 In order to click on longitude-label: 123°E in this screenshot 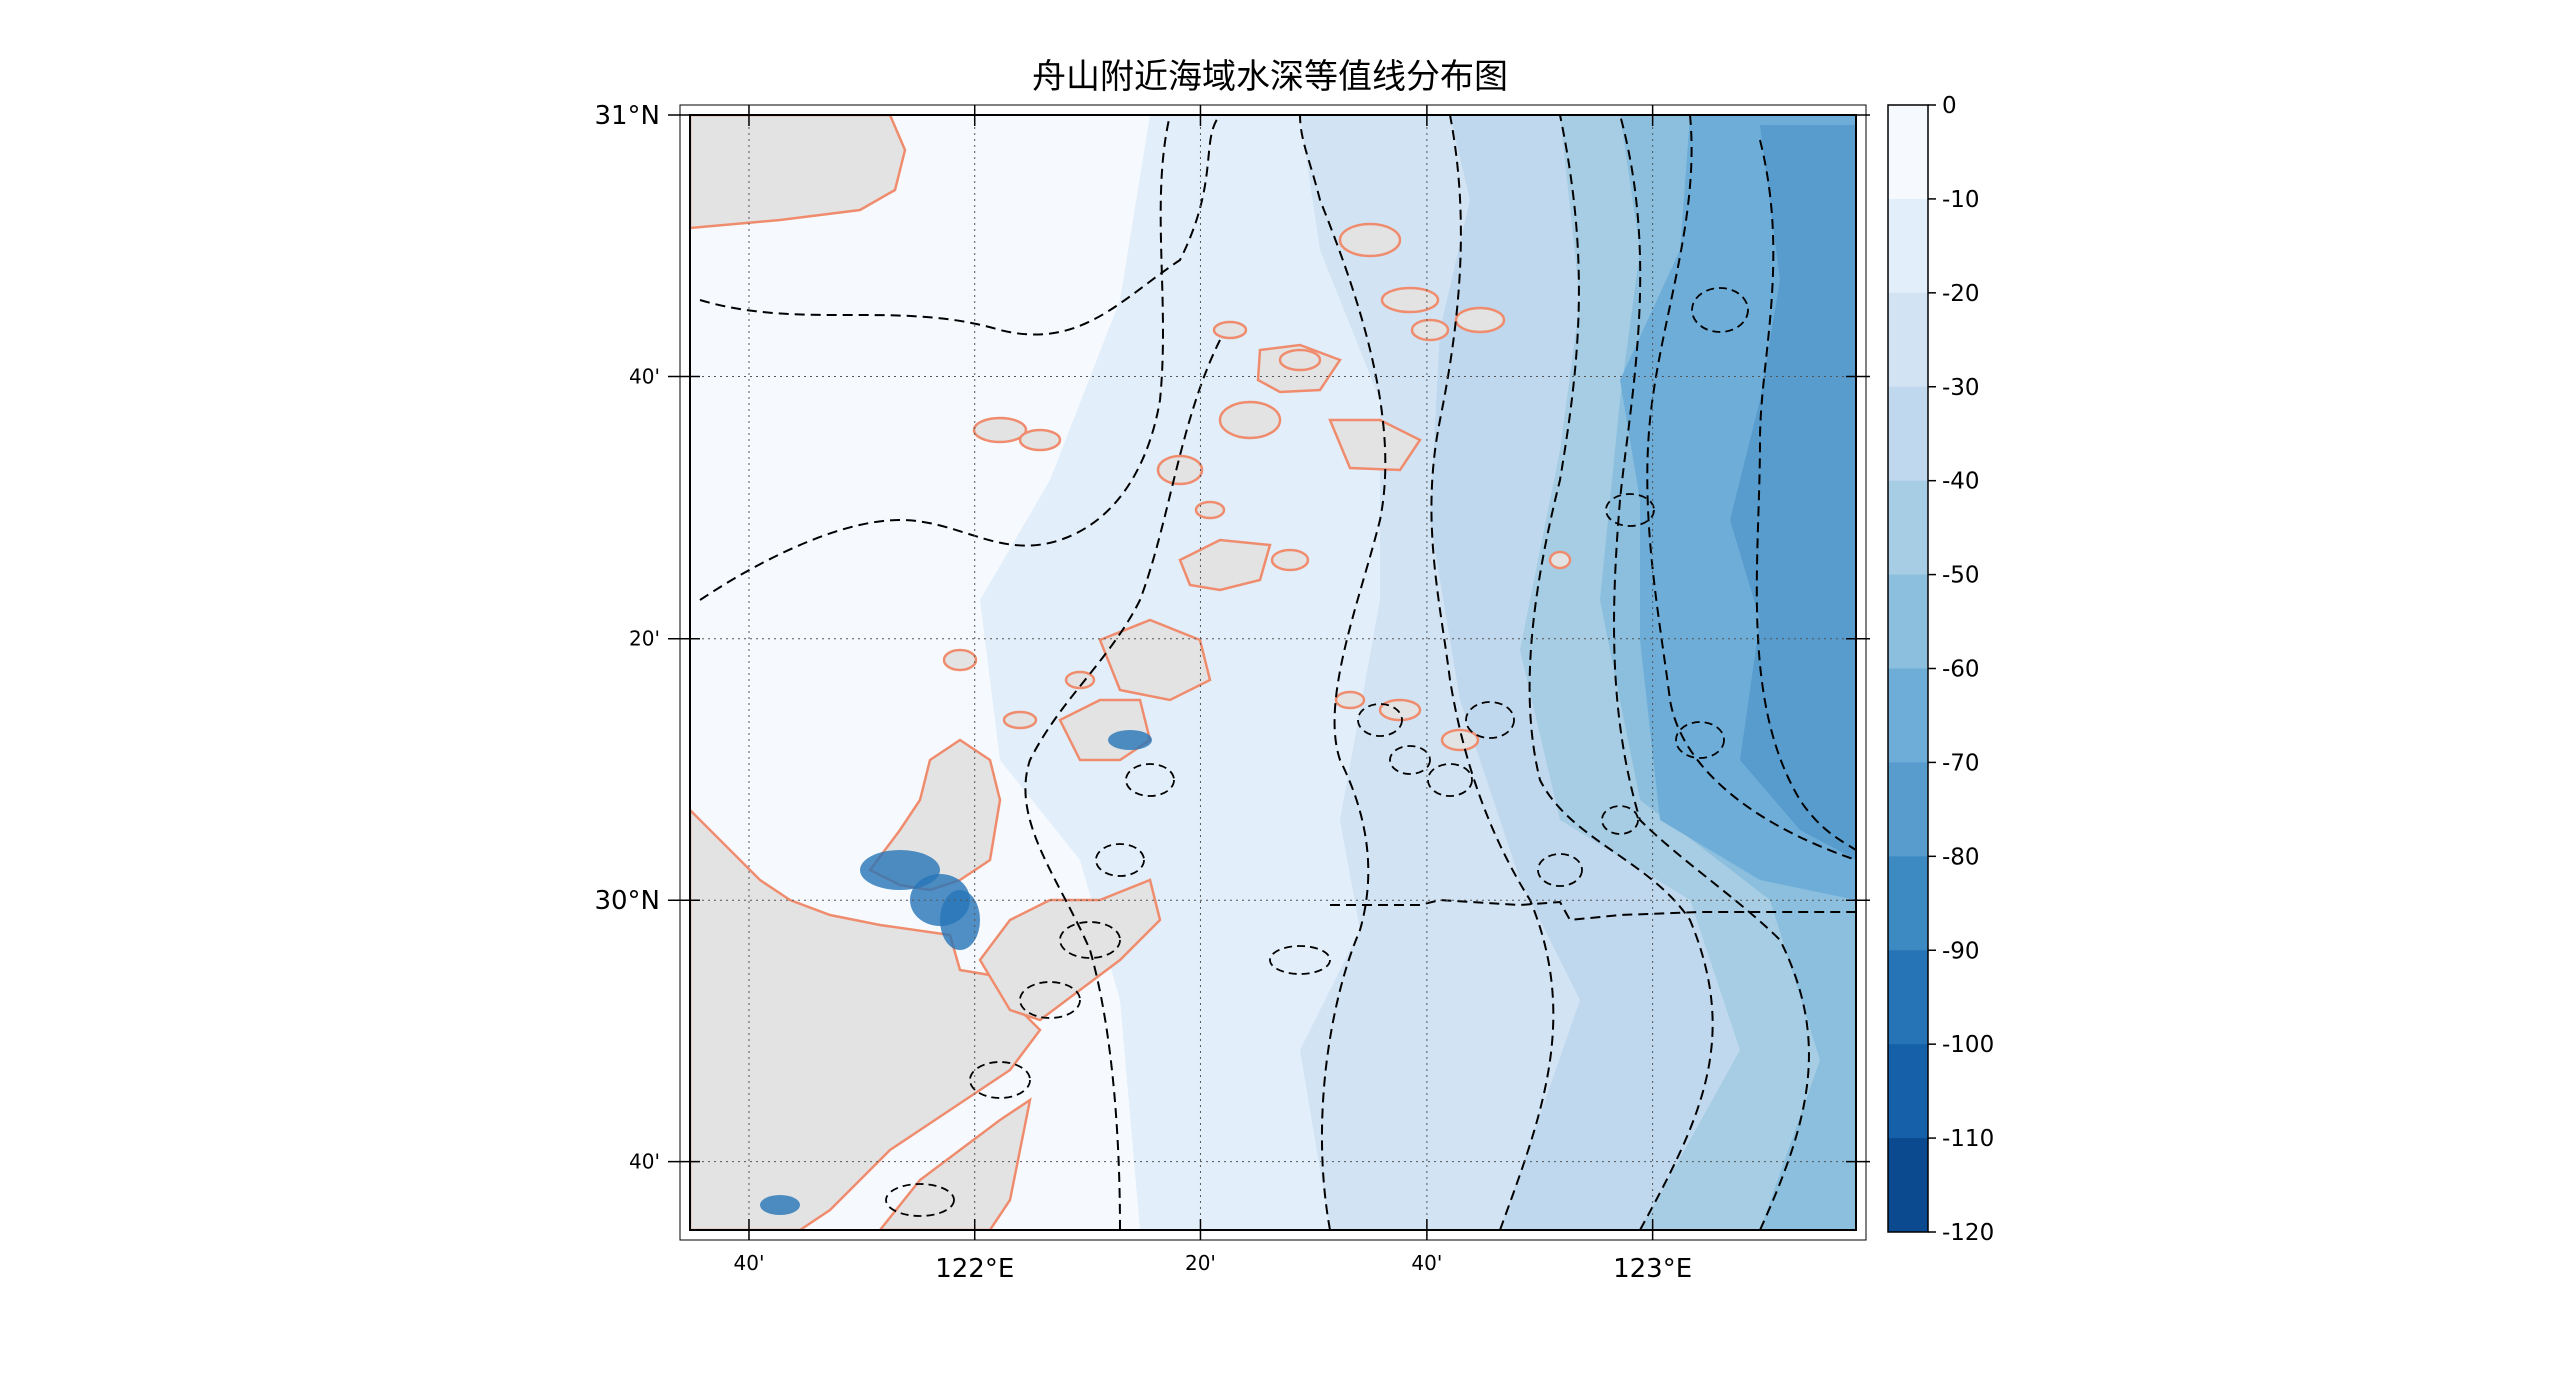, I will do `click(1652, 1269)`.